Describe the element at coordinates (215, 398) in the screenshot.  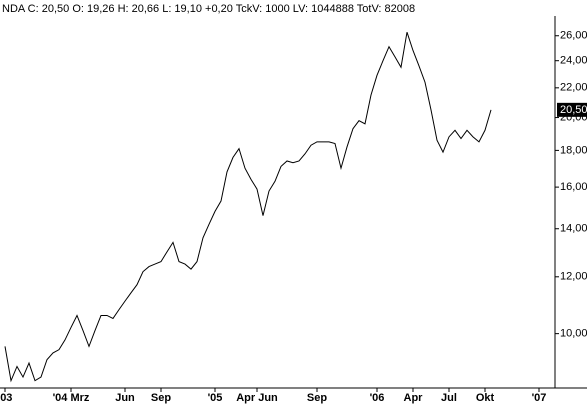
I see `x-tick-label: '05` at that location.